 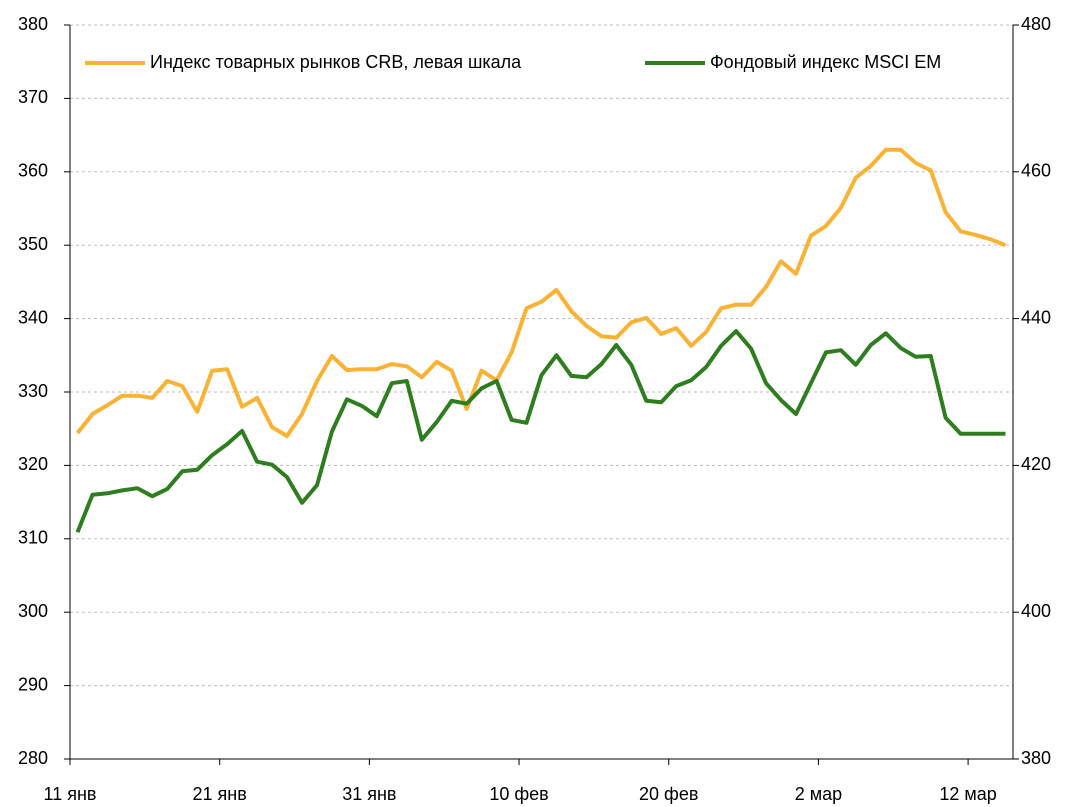 What do you see at coordinates (369, 794) in the screenshot?
I see `x-tick-label: 31 янв` at bounding box center [369, 794].